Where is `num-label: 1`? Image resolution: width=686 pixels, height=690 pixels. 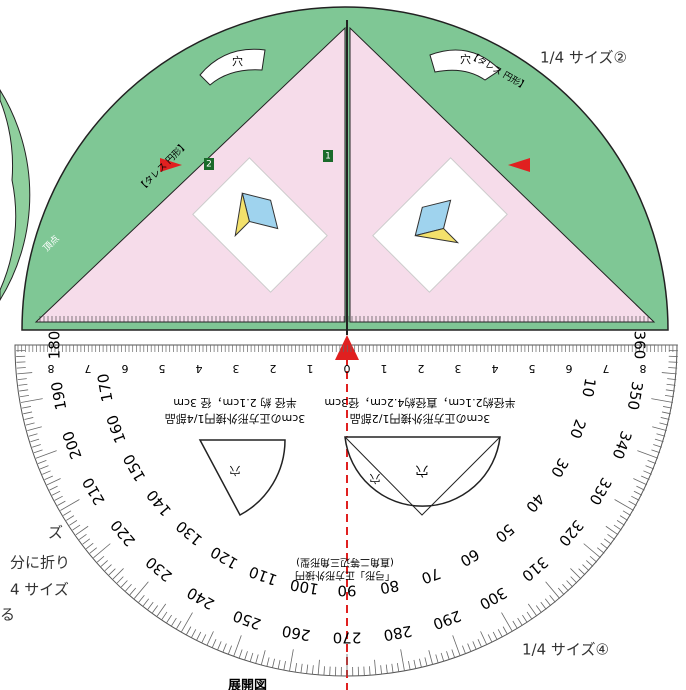
num-label: 1 is located at coordinates (328, 157).